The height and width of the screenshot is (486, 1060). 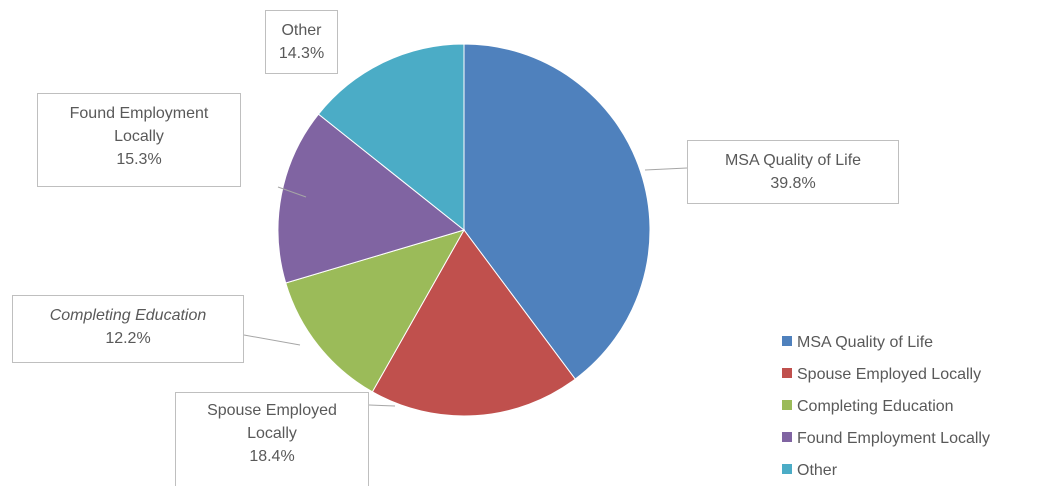 I want to click on legend-label: Other, so click(x=817, y=470).